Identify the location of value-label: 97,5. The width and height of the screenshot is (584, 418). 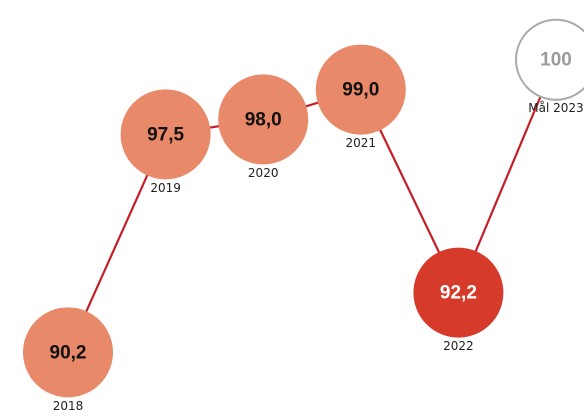
(165, 134).